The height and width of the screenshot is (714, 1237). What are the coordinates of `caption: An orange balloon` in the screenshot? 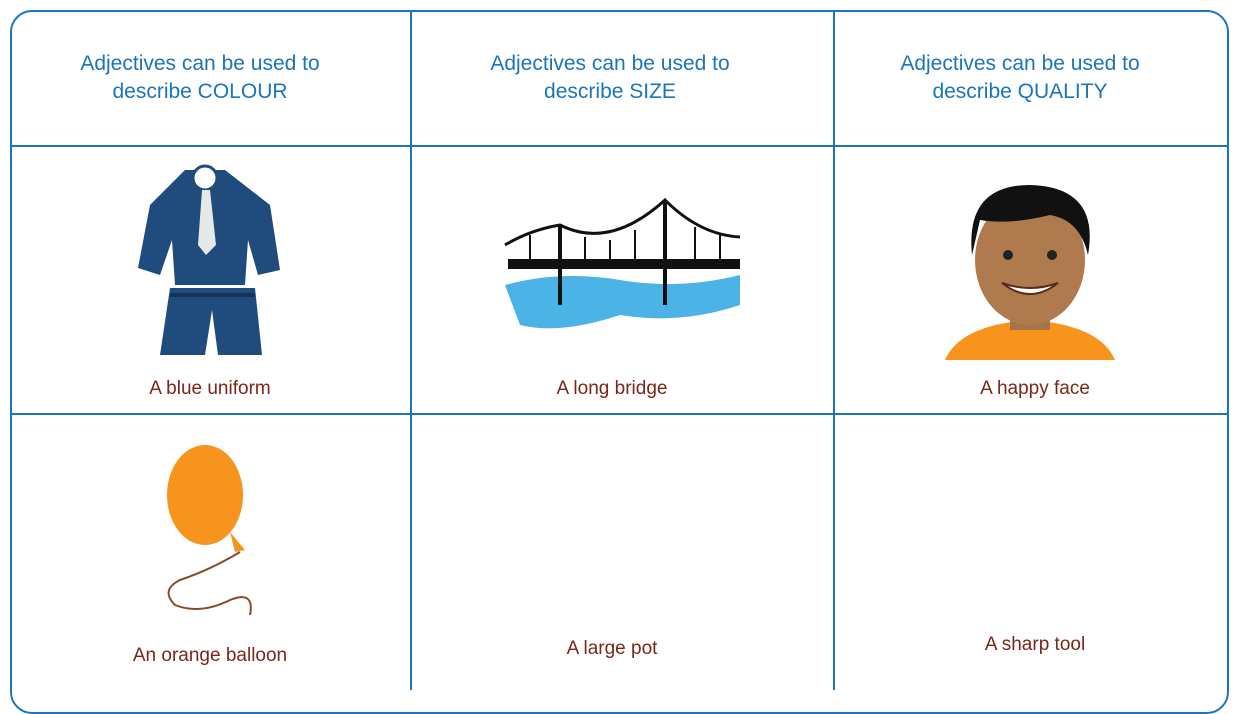 It's located at (210, 655).